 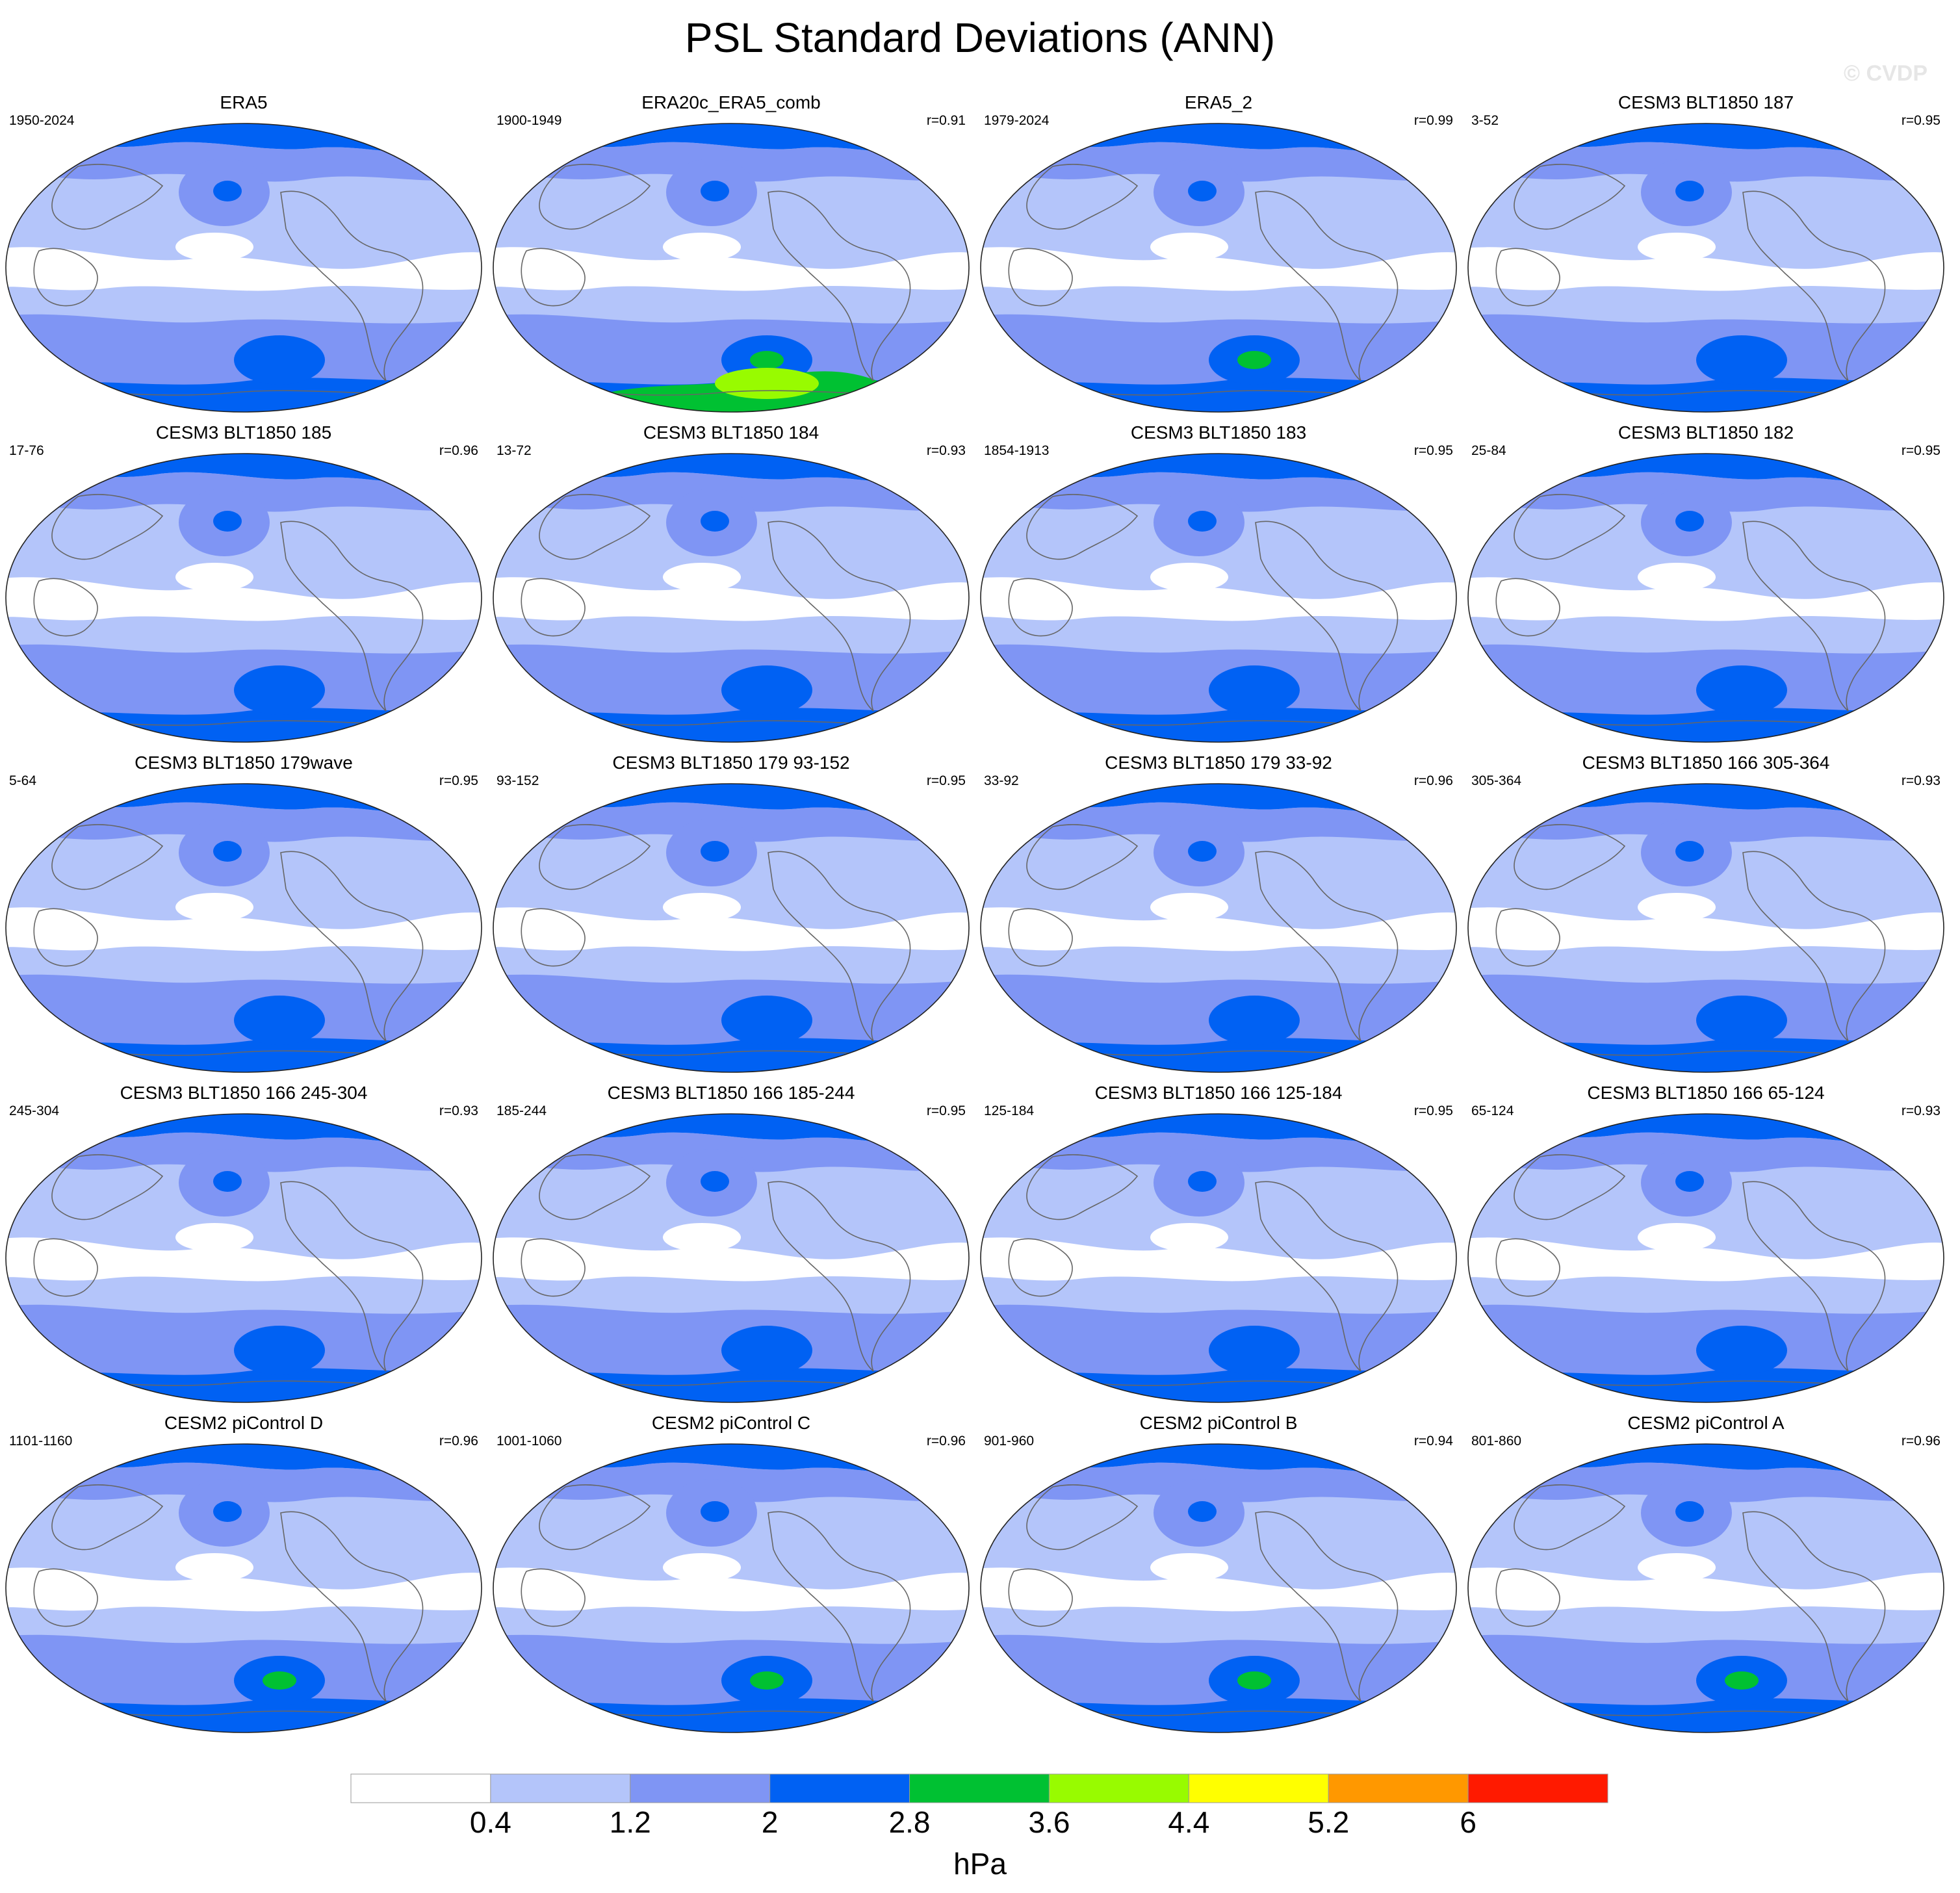 What do you see at coordinates (1218, 1423) in the screenshot?
I see `panel-title: CESM2 piControl B` at bounding box center [1218, 1423].